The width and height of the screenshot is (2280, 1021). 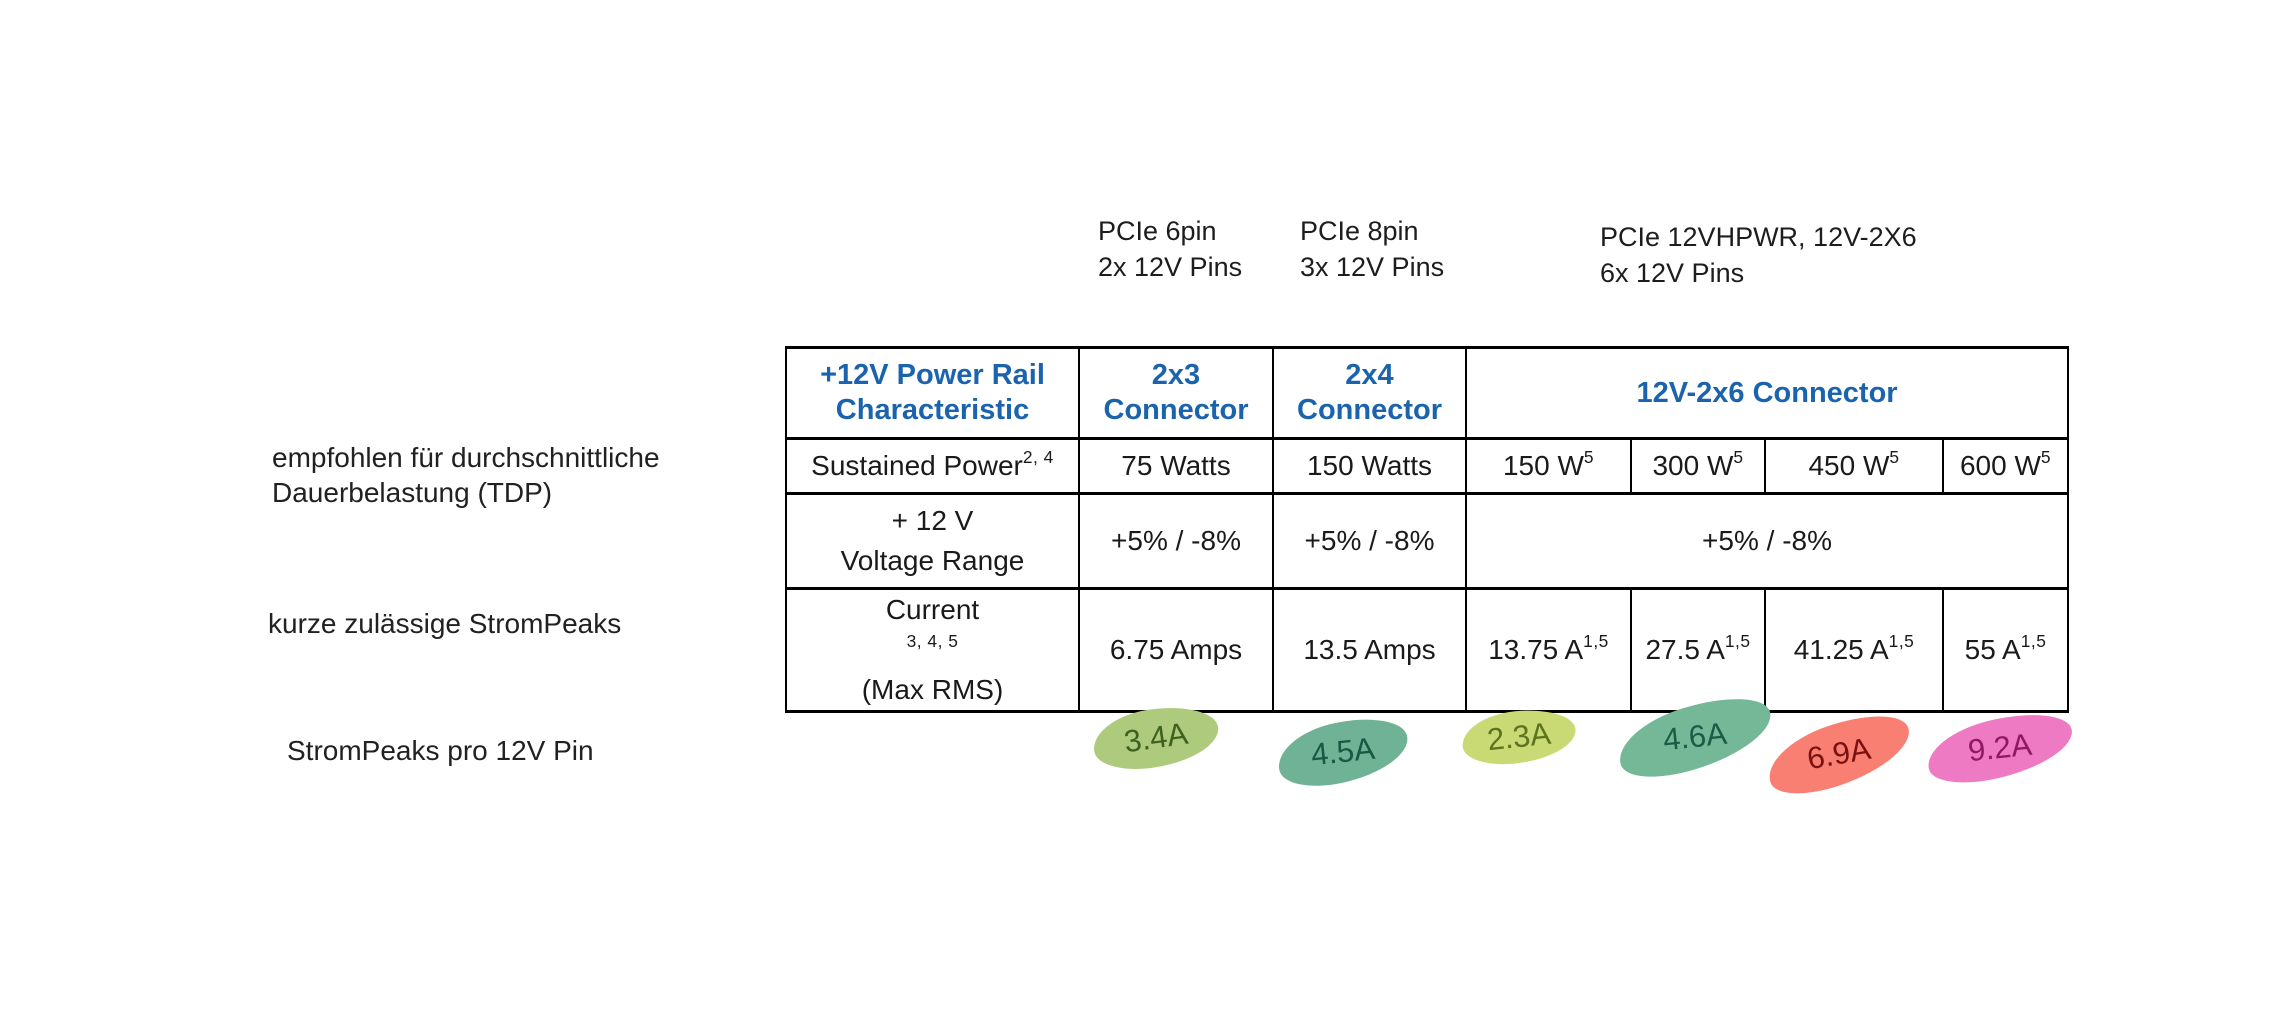 What do you see at coordinates (1854, 650) in the screenshot?
I see `cell-current-450w: 41.25 A1,5` at bounding box center [1854, 650].